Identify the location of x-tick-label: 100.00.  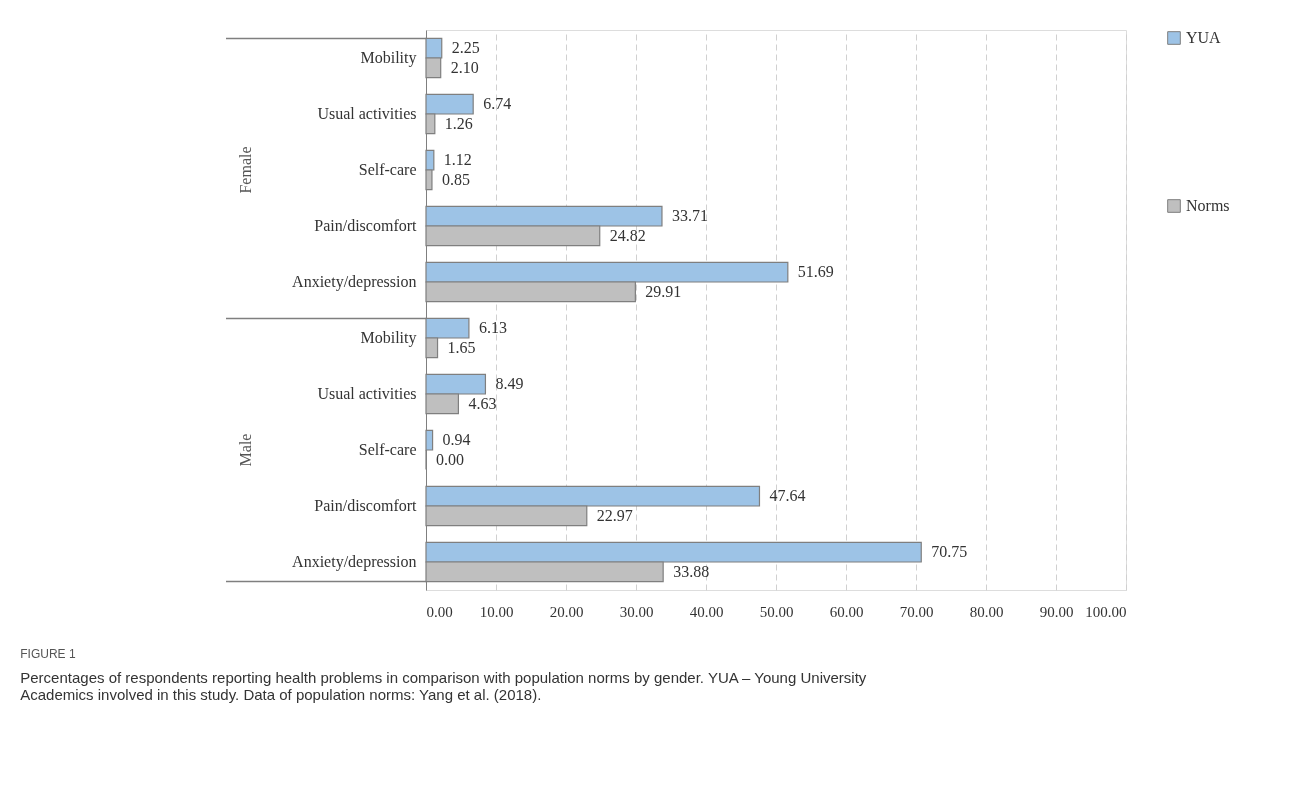
(1106, 611).